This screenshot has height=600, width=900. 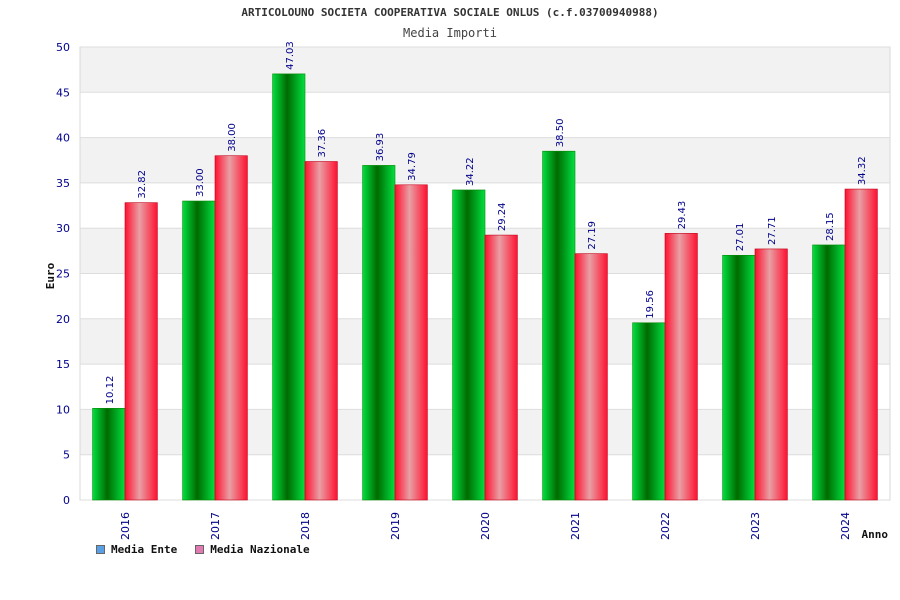 I want to click on bar-value-label-ente-2017: 33.00, so click(x=200, y=182).